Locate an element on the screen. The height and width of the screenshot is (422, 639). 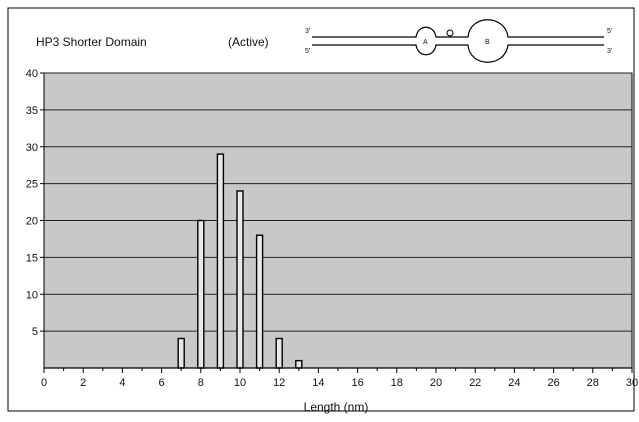
x-tick-label-30: 30 is located at coordinates (632, 383).